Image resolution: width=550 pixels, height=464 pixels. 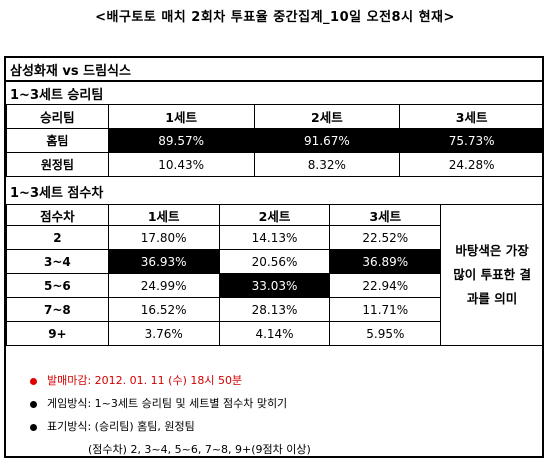 I want to click on value-cell: 10.43%, so click(x=181, y=164).